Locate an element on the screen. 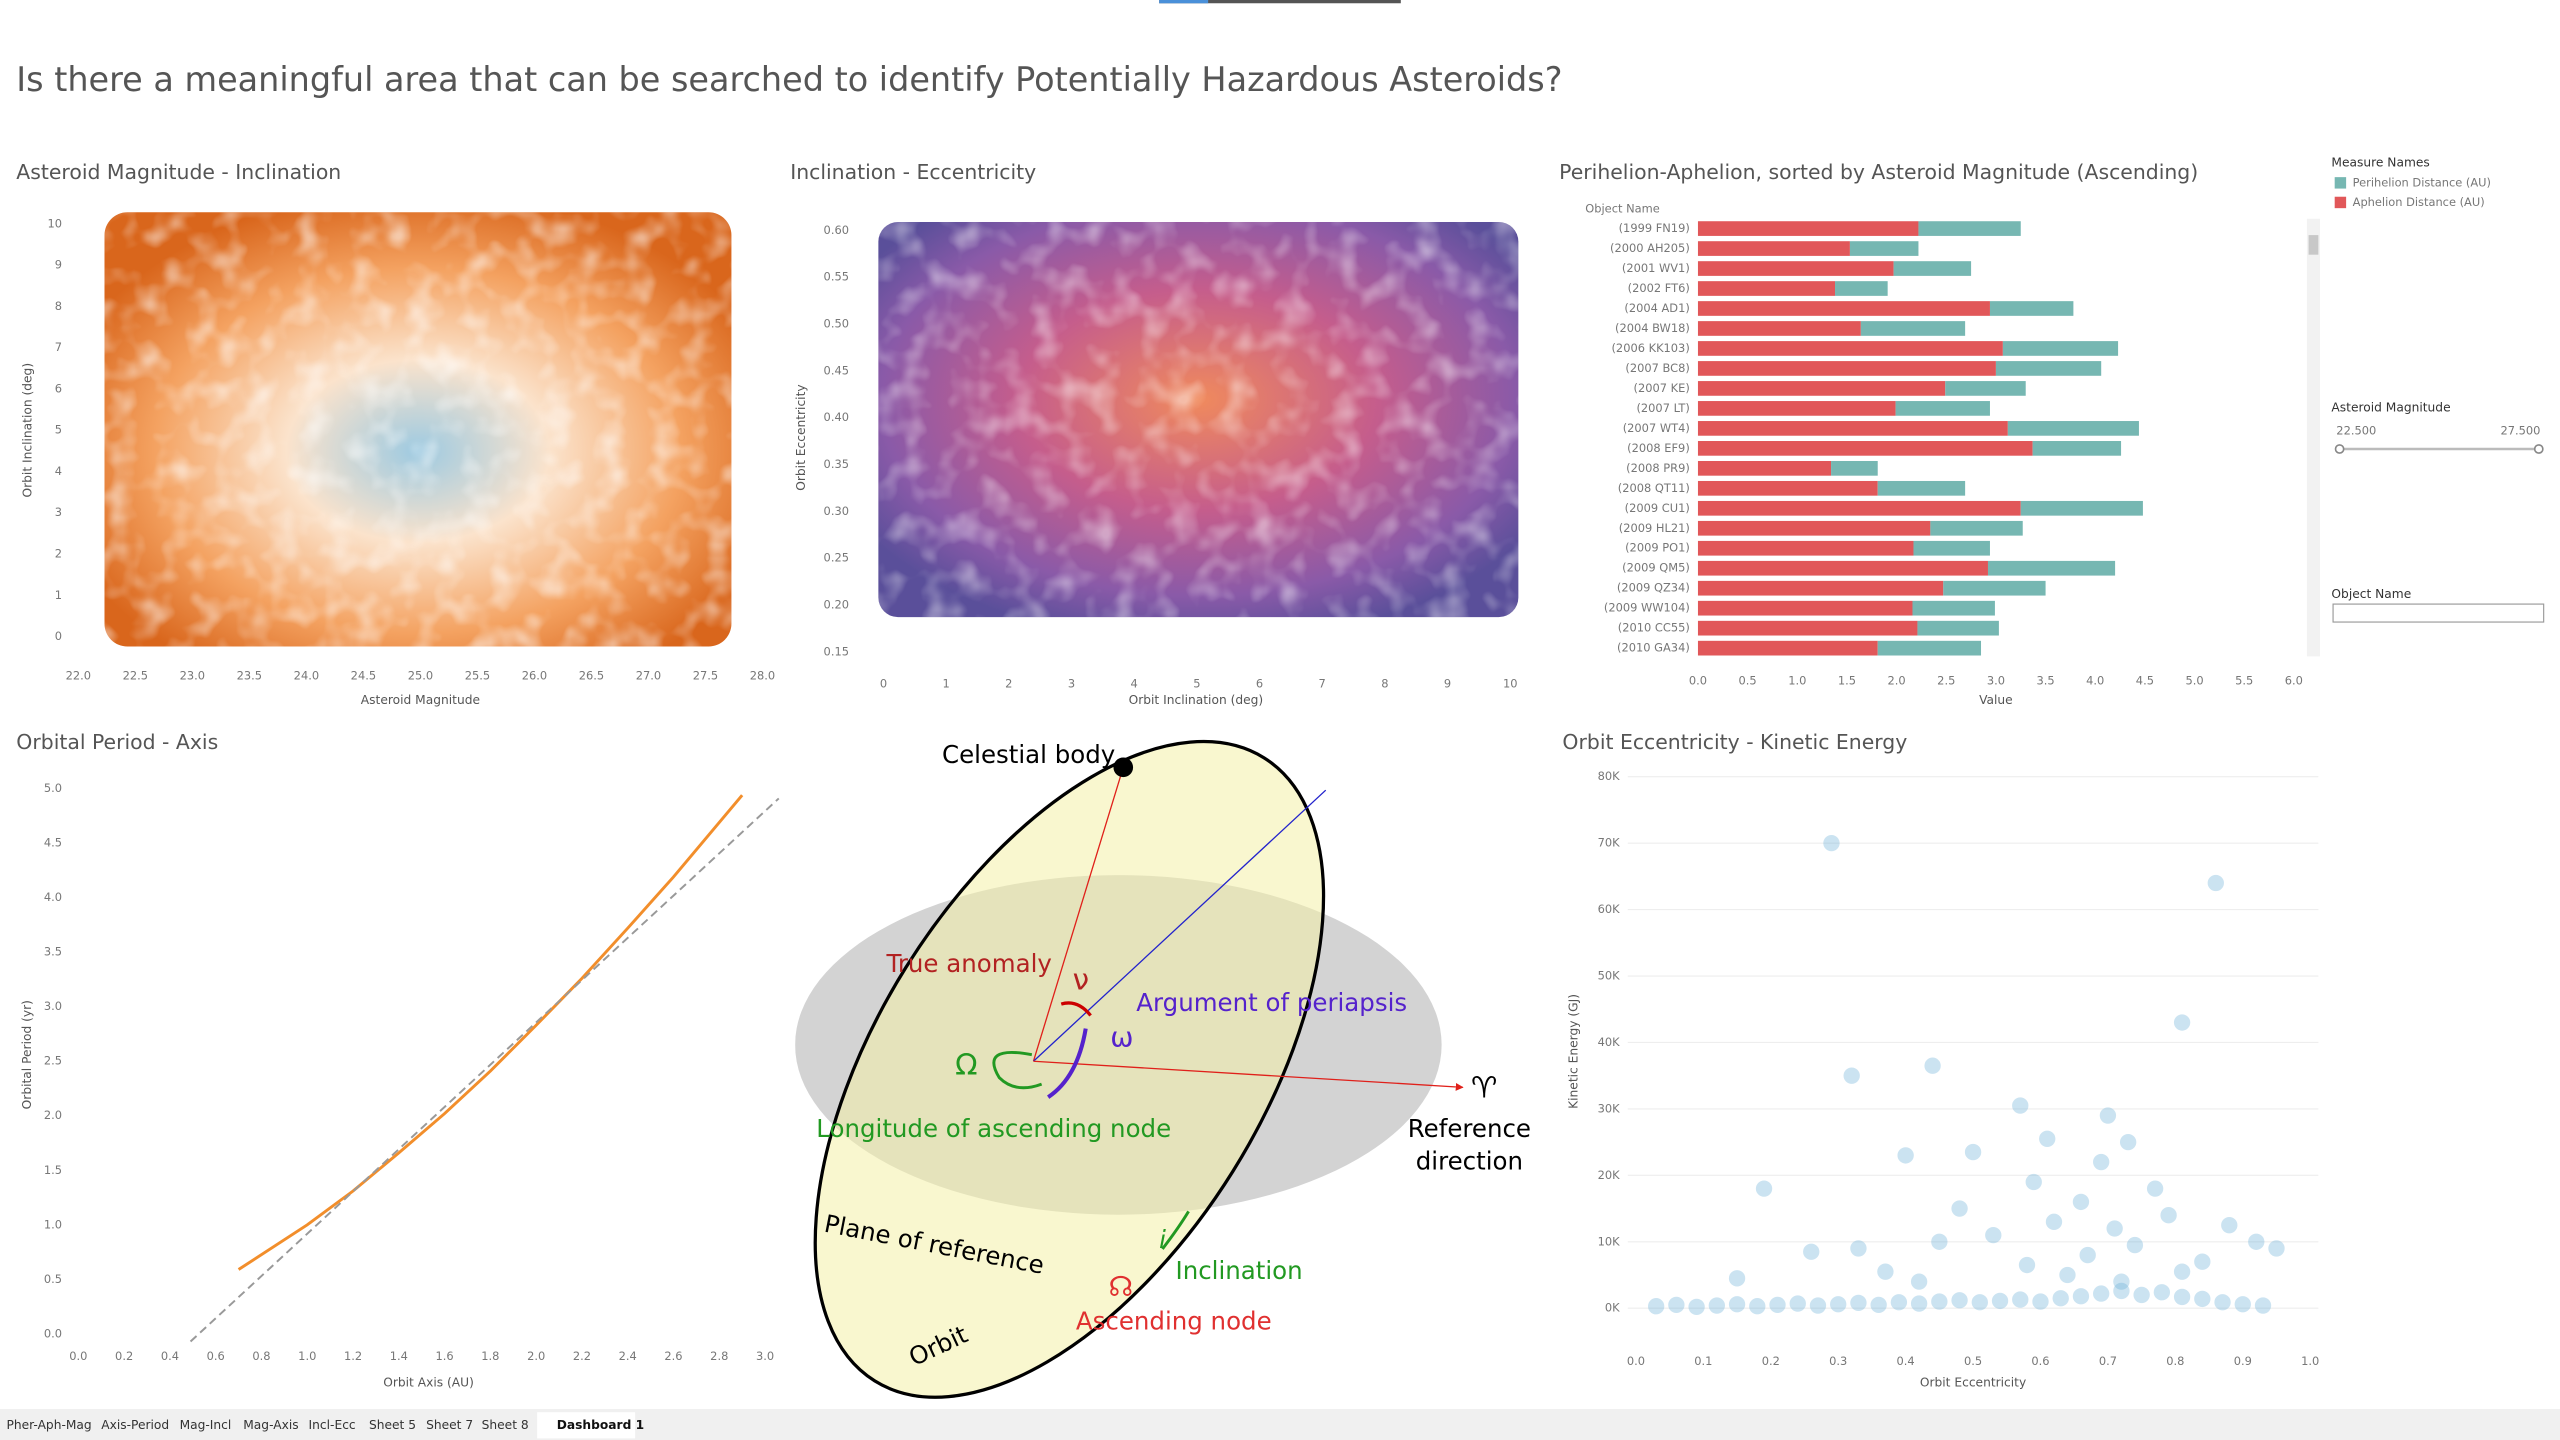  x-tick-label: 22.5 is located at coordinates (135, 675).